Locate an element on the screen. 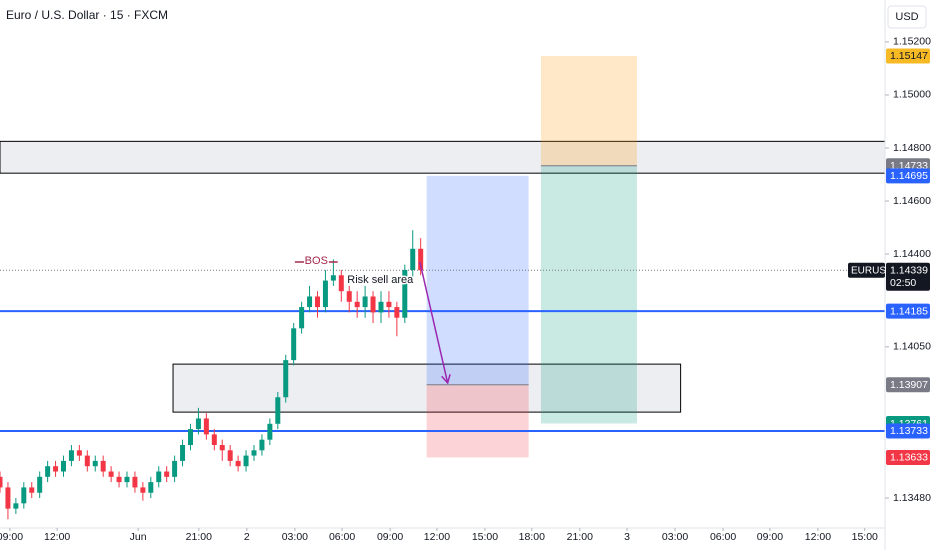 This screenshot has width=932, height=550. price-label: 1.13633 is located at coordinates (909, 458).